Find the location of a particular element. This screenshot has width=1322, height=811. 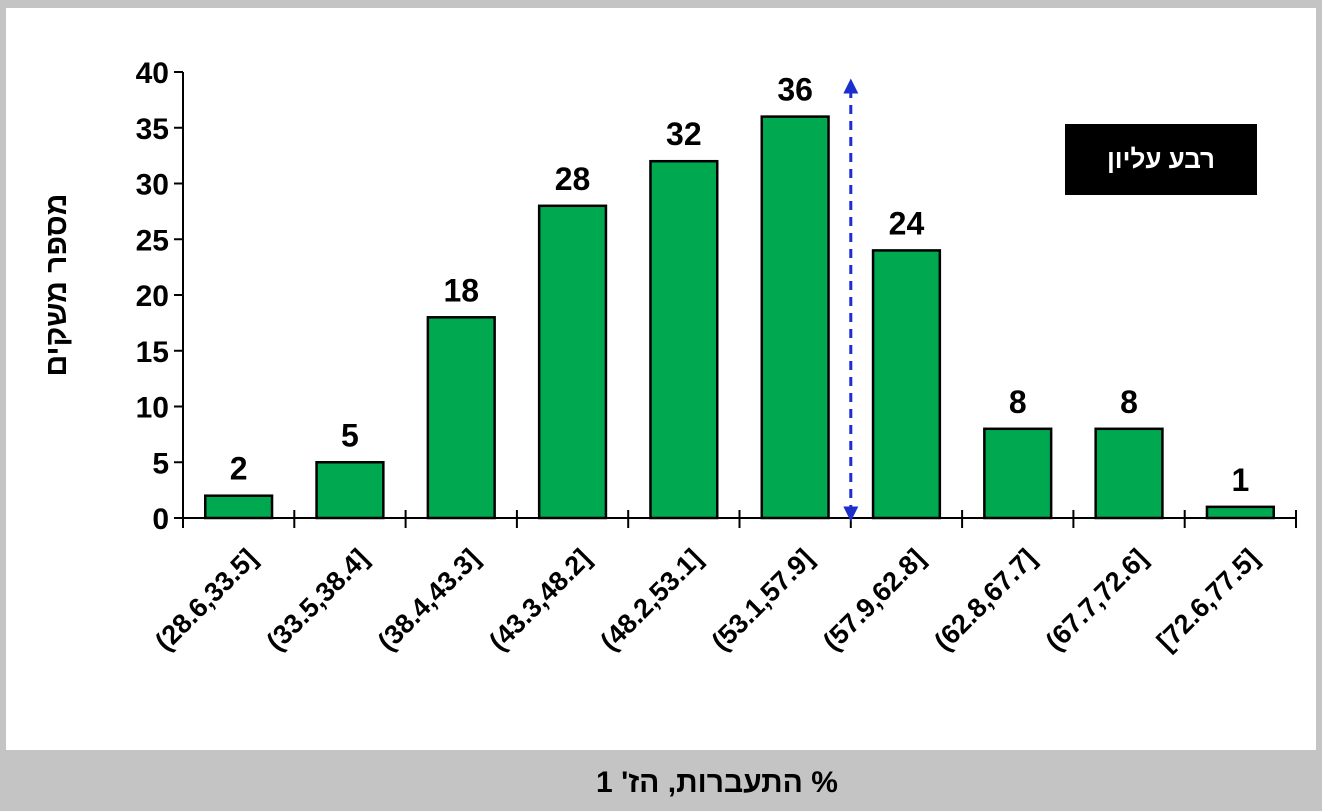

x-tick-label: (67.7,72.6] is located at coordinates (1097, 600).